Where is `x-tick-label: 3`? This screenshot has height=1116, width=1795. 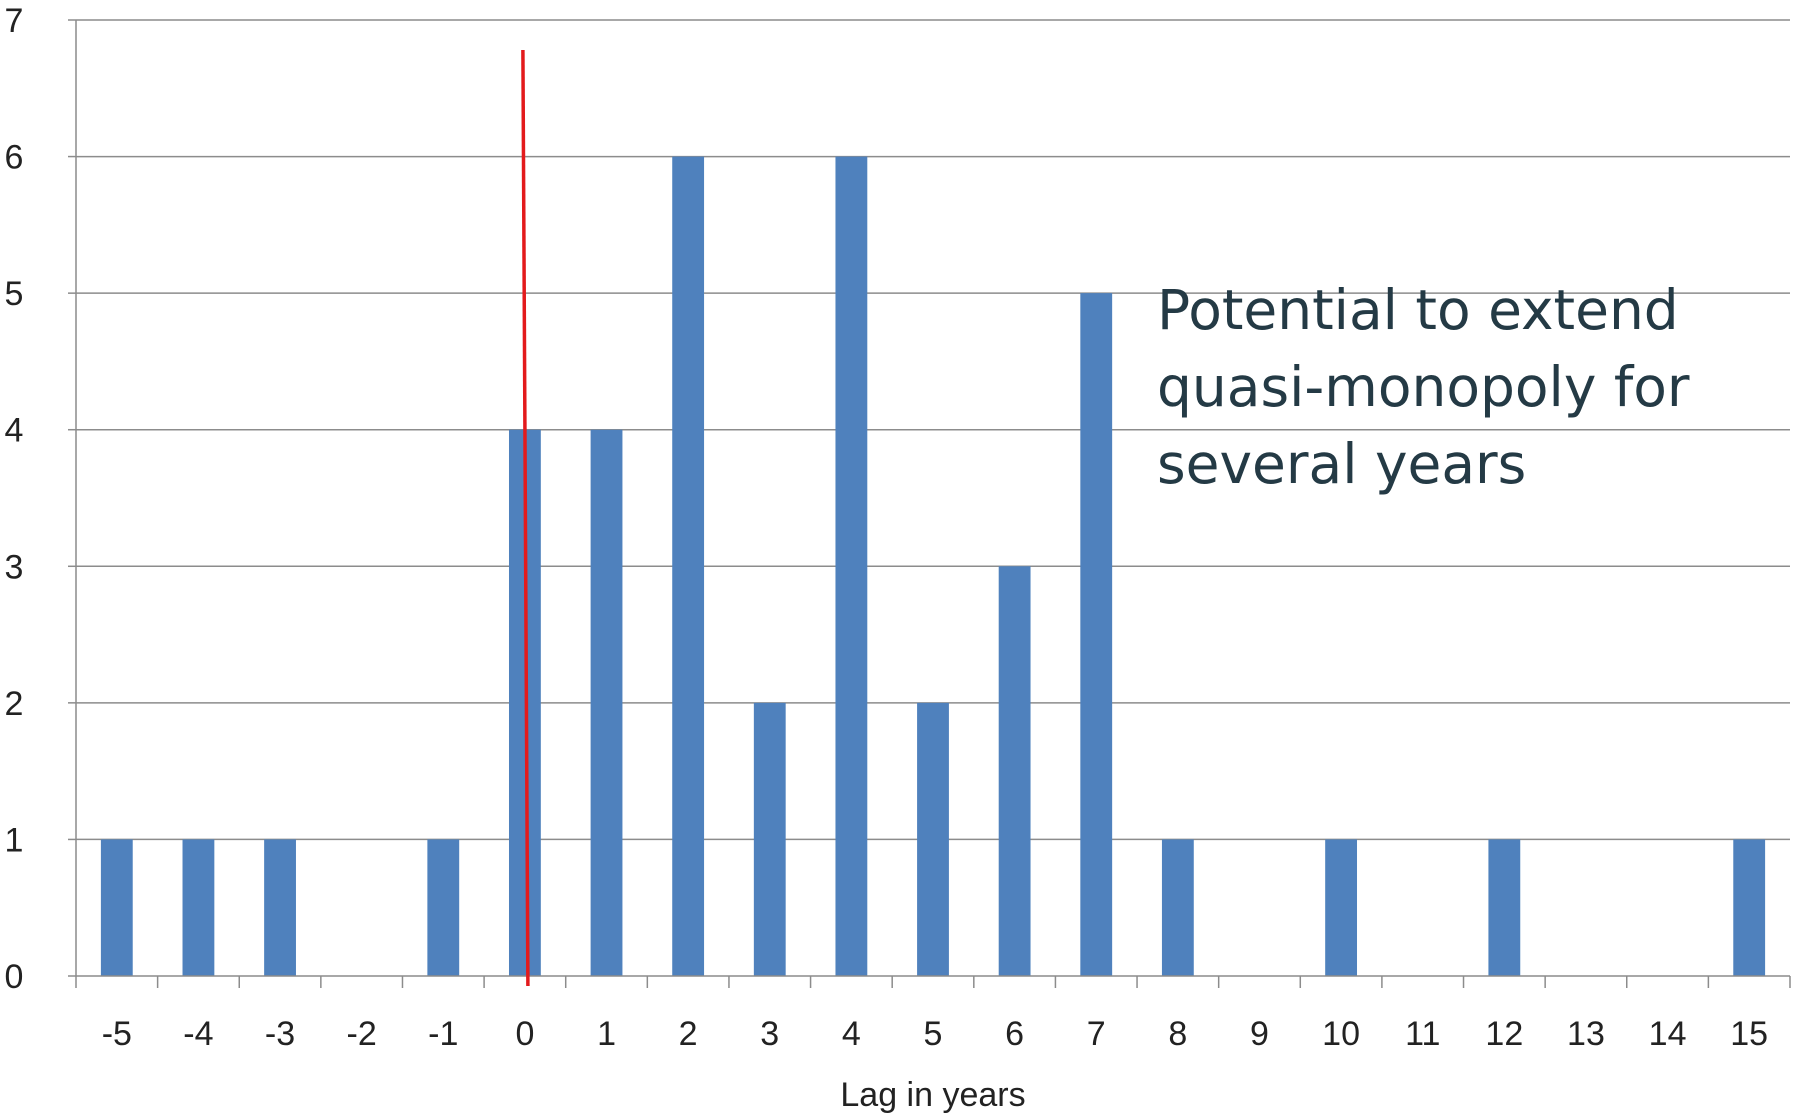 x-tick-label: 3 is located at coordinates (769, 1034).